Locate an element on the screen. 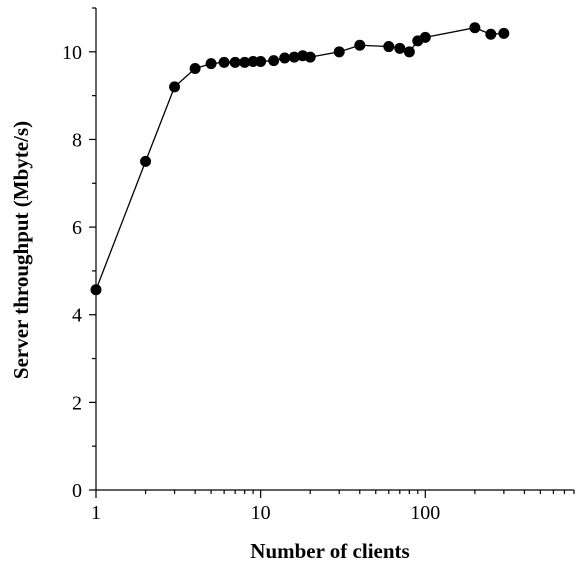 The width and height of the screenshot is (576, 565). x-tick-label: 1 is located at coordinates (96, 513).